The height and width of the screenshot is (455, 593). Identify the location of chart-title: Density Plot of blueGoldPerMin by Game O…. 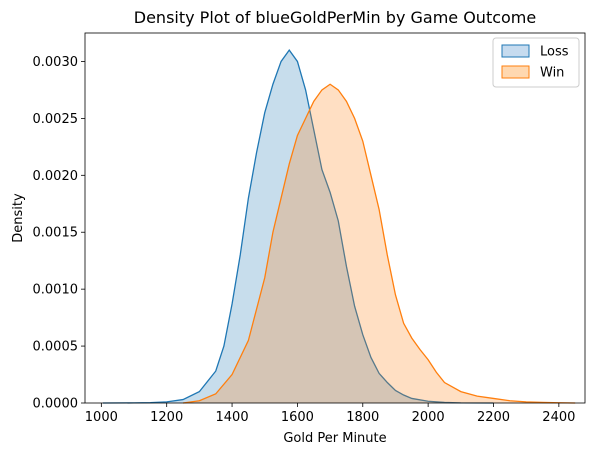
(335, 17).